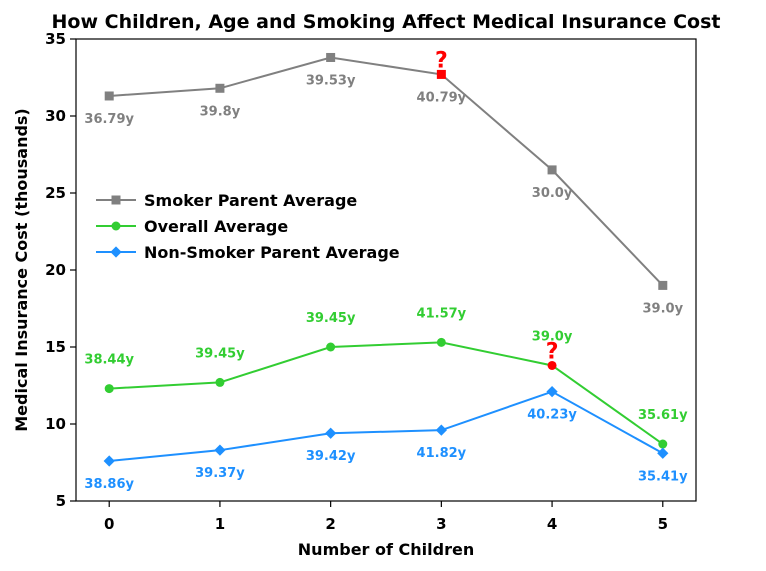 The image size is (766, 571). I want to click on data-label: 38.44y, so click(109, 360).